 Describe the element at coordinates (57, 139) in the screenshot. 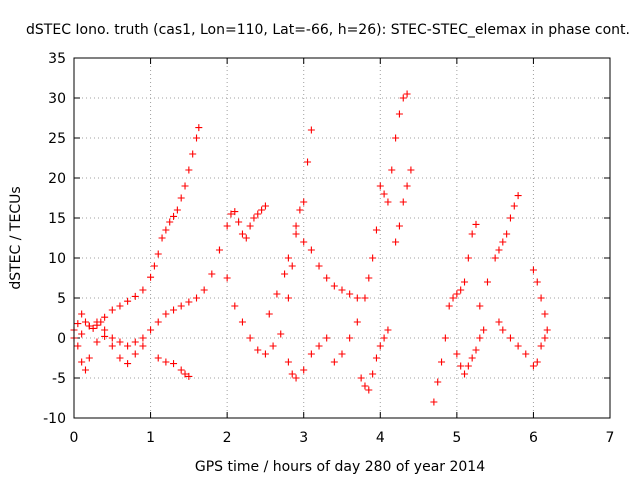

I see `y-tick-label: 25` at that location.